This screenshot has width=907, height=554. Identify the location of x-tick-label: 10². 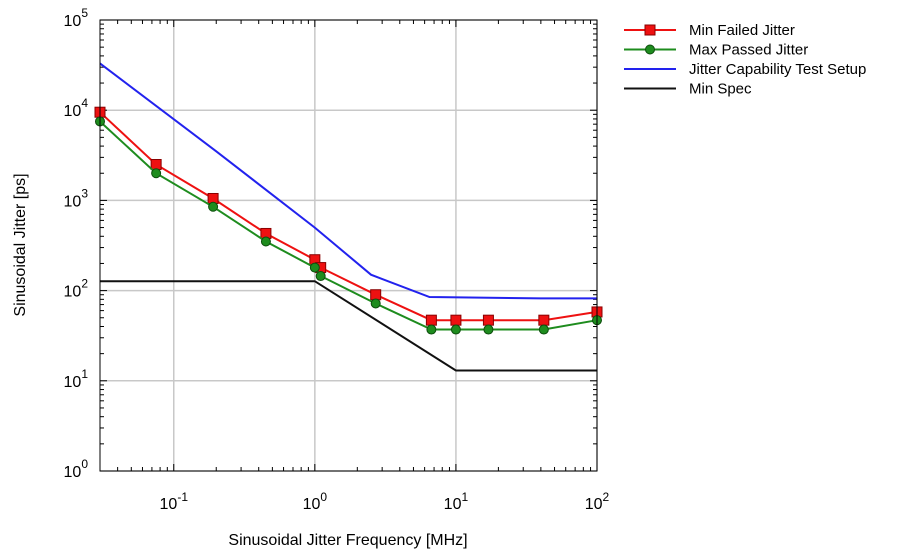
(597, 501).